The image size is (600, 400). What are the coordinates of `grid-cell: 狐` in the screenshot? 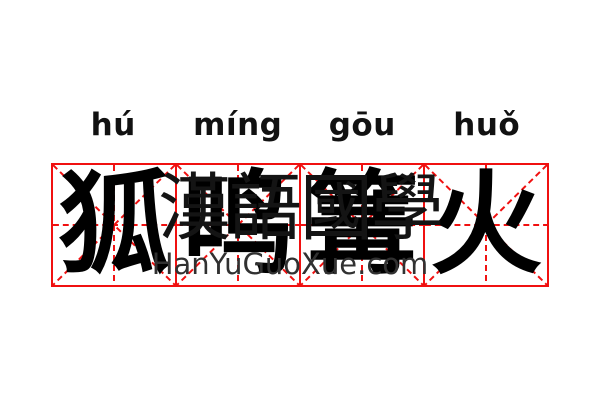 It's located at (114, 225).